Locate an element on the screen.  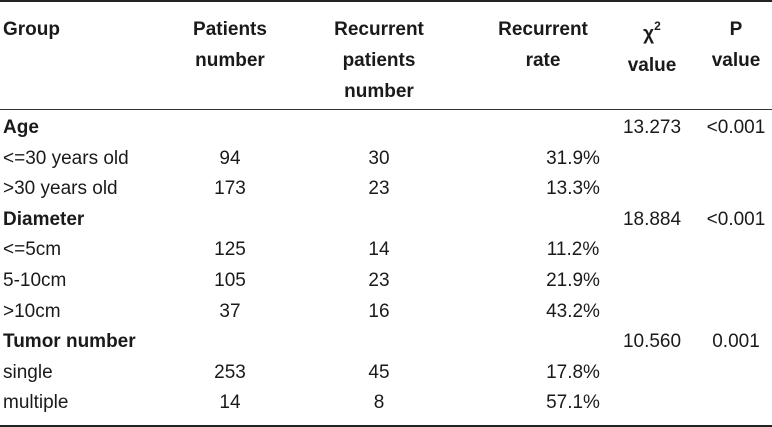
cell-patients-number: 94 is located at coordinates (230, 158).